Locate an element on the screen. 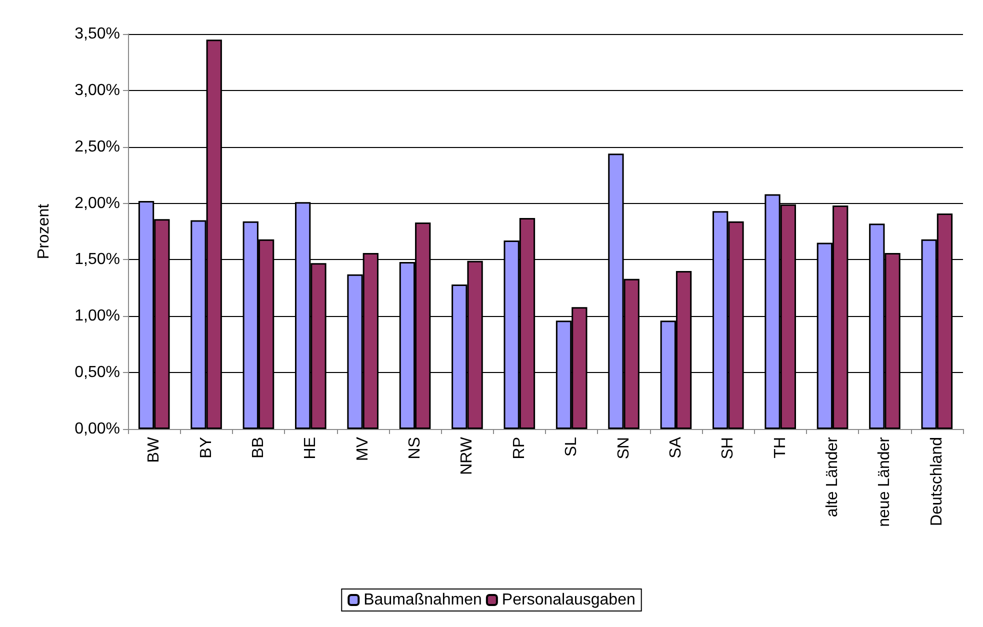 The height and width of the screenshot is (627, 983). x-tick-label: BB is located at coordinates (258, 447).